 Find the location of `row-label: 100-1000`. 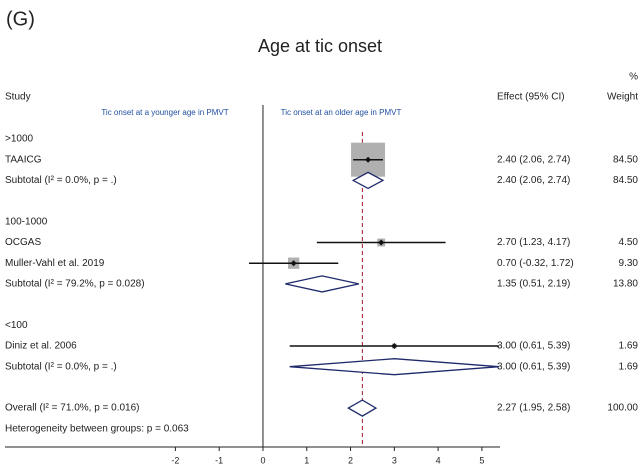

row-label: 100-1000 is located at coordinates (26, 221).